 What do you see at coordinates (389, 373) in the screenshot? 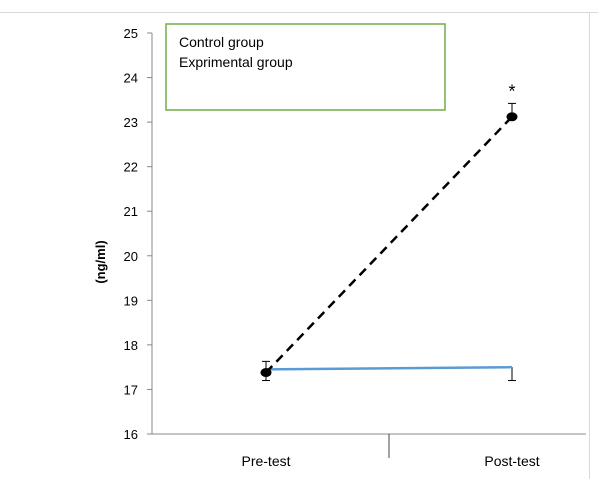
I see `series-control` at bounding box center [389, 373].